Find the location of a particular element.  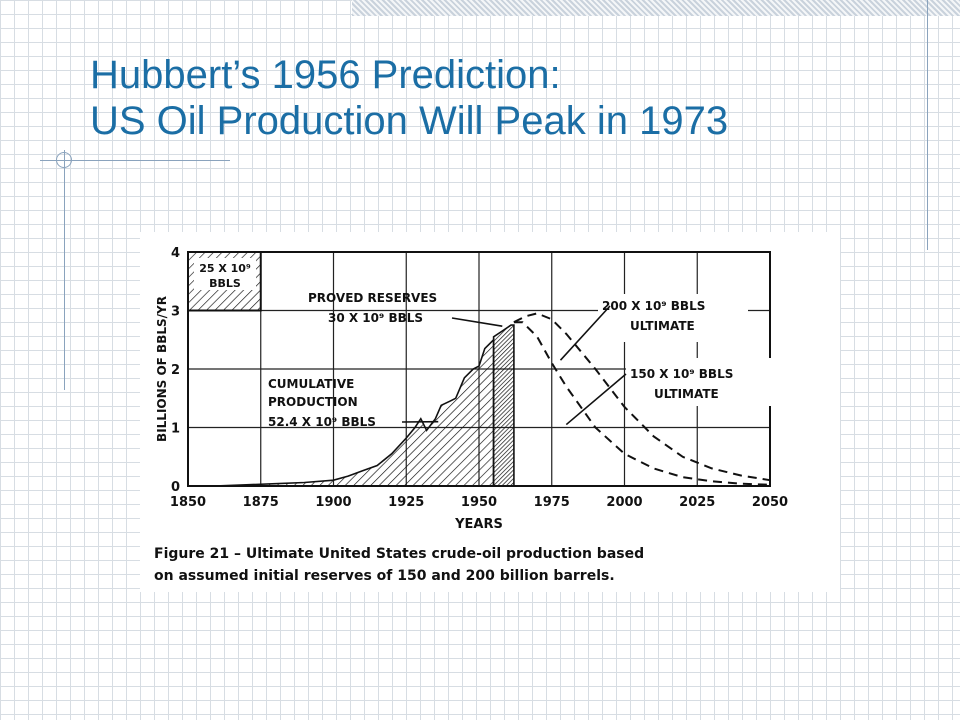

title-line-2: US Oil Production Will Peak in 1973 is located at coordinates (409, 121).